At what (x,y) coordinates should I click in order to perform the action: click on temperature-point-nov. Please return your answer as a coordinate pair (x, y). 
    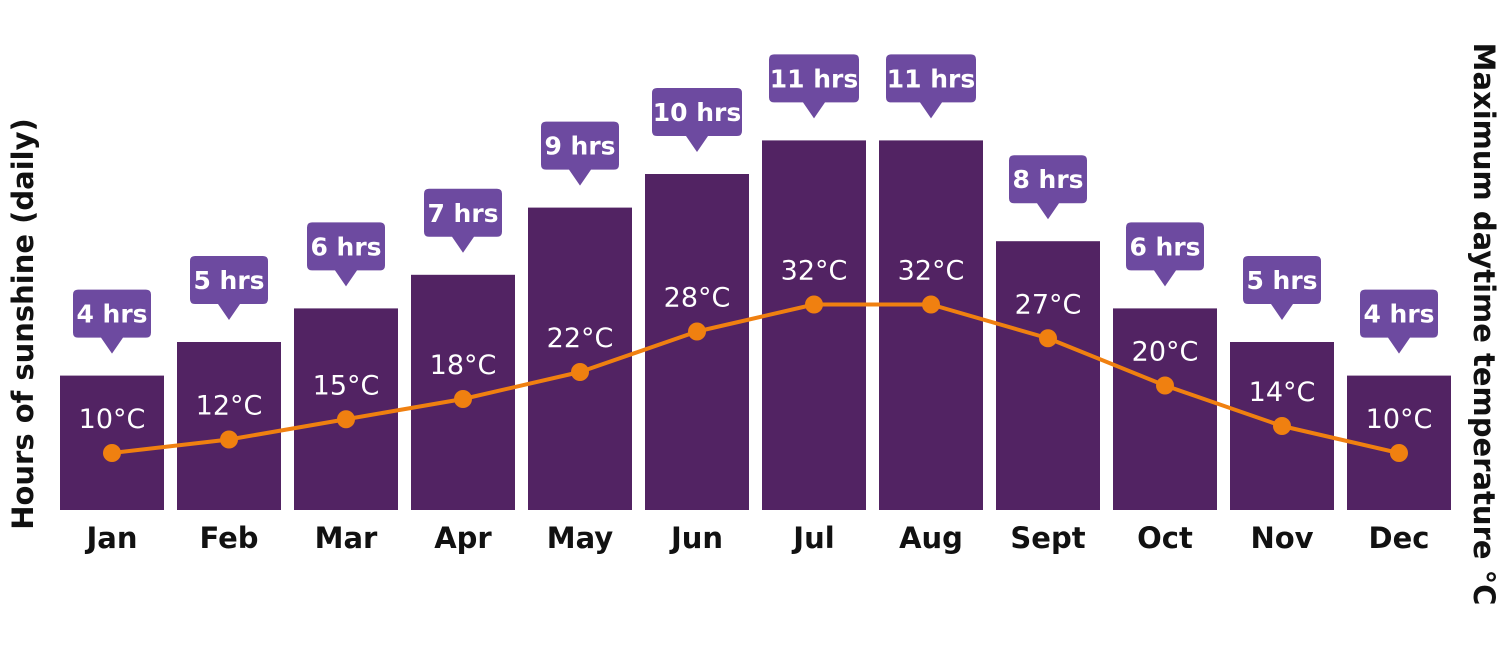
    Looking at the image, I should click on (1282, 426).